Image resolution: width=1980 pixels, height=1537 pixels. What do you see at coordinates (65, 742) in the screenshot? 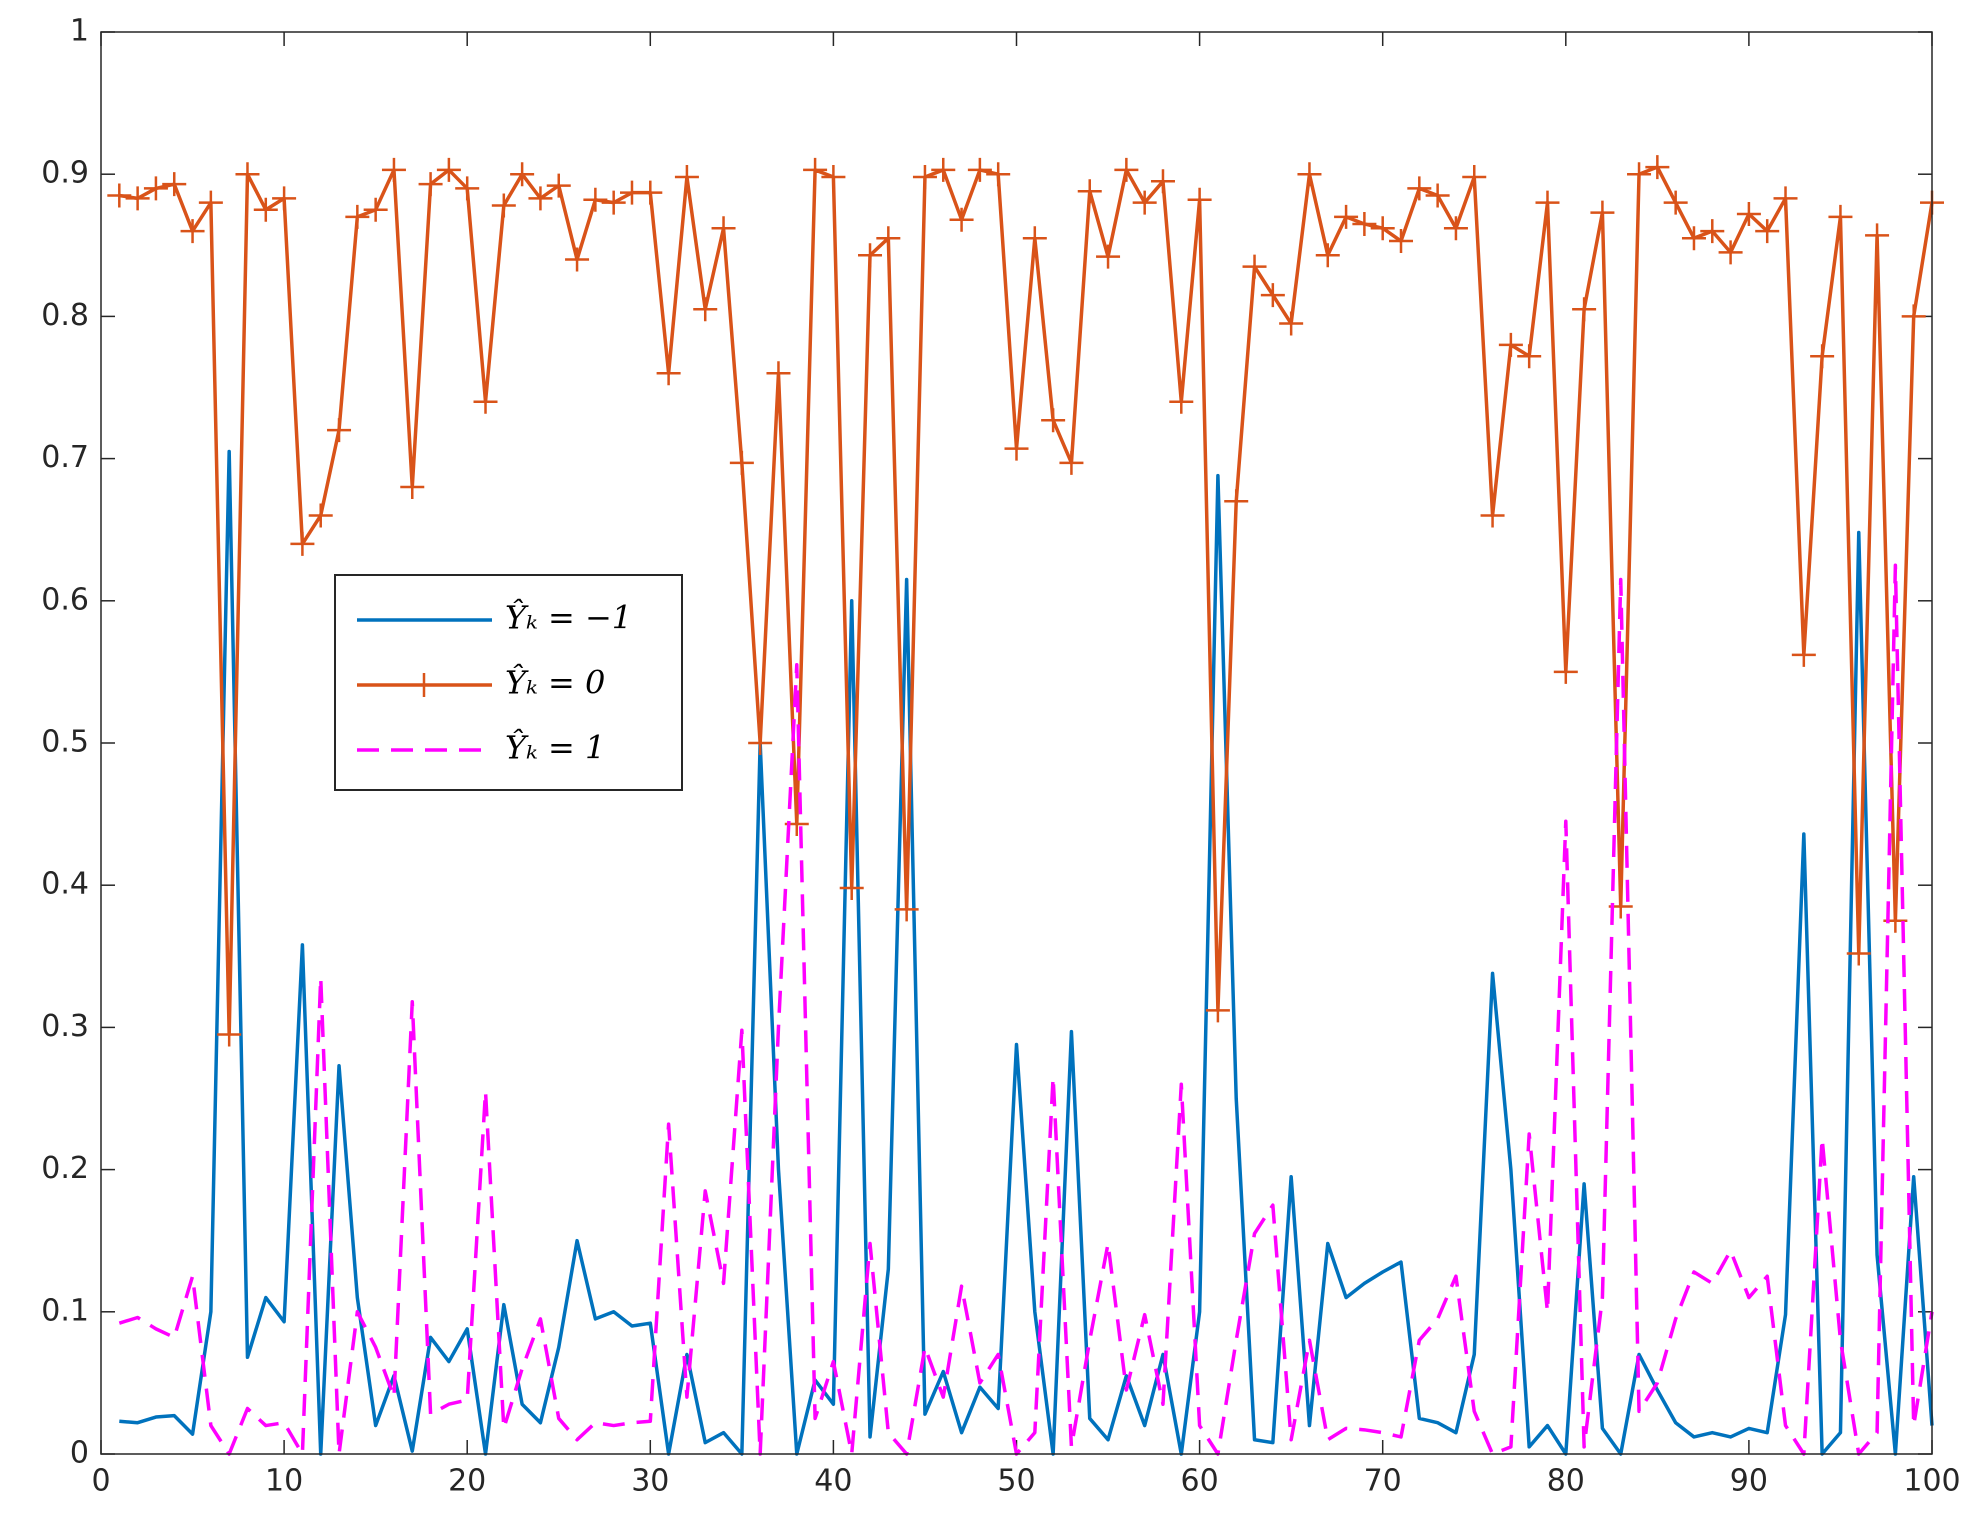
I see `y-tick-label: 0.5` at bounding box center [65, 742].